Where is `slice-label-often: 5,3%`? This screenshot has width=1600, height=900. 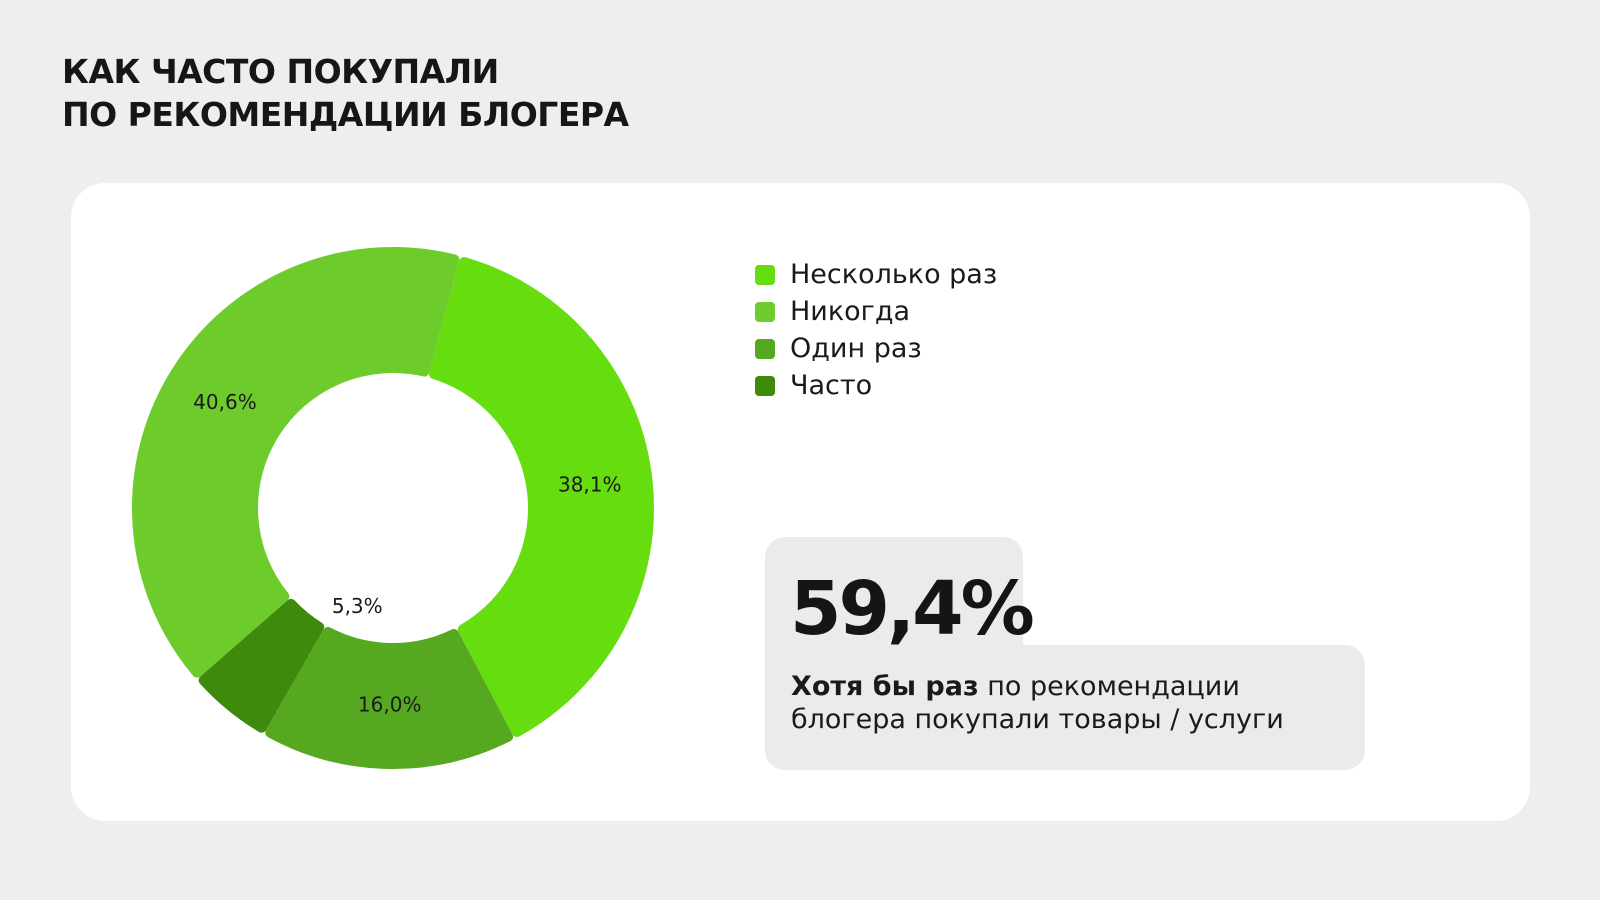
slice-label-often: 5,3% is located at coordinates (357, 606).